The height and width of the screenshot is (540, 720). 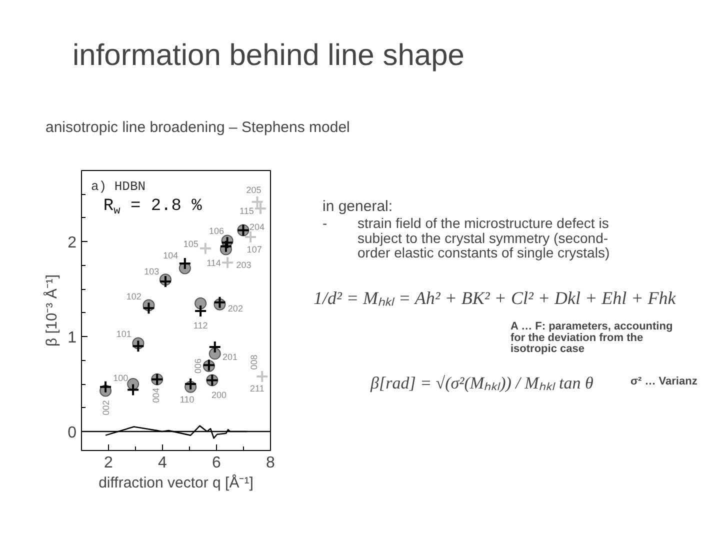 I want to click on y-axis-title: β [10⁻³ Å⁻¹], so click(x=51, y=310).